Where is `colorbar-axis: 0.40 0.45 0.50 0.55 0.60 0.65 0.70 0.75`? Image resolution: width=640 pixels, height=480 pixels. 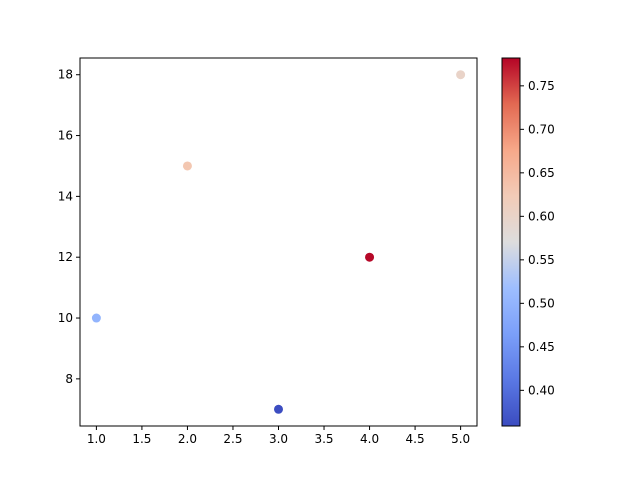
colorbar-axis: 0.40 0.45 0.50 0.55 0.60 0.65 0.70 0.75 is located at coordinates (537, 238).